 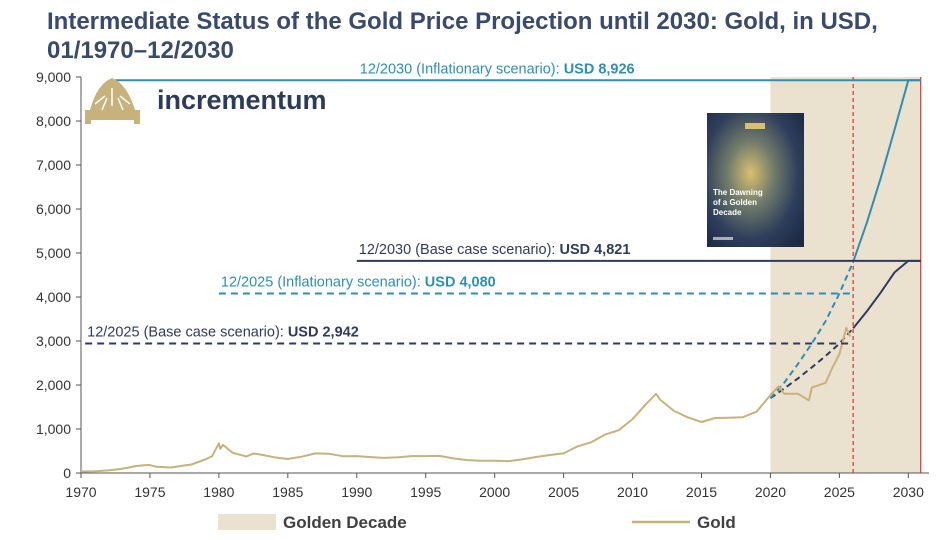 I want to click on book-cover-title-line: Decade, so click(x=727, y=212).